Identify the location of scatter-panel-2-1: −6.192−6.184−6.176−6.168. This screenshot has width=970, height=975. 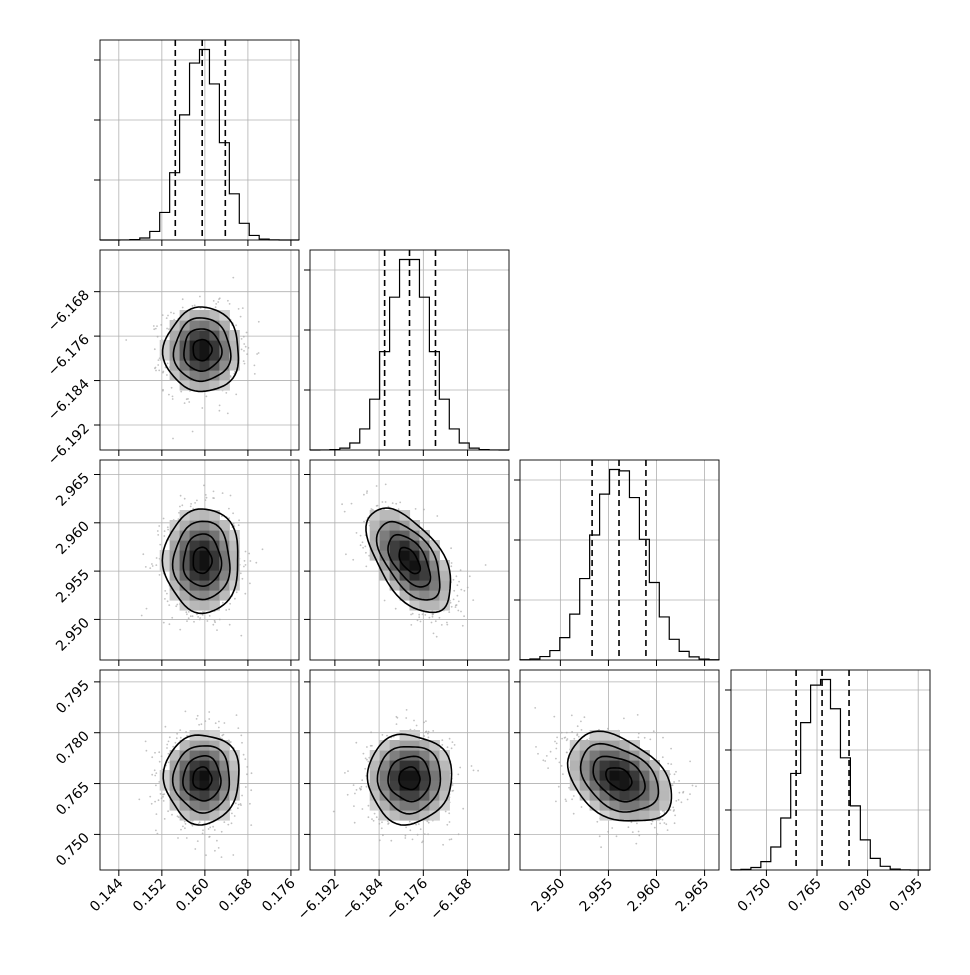
(172, 358).